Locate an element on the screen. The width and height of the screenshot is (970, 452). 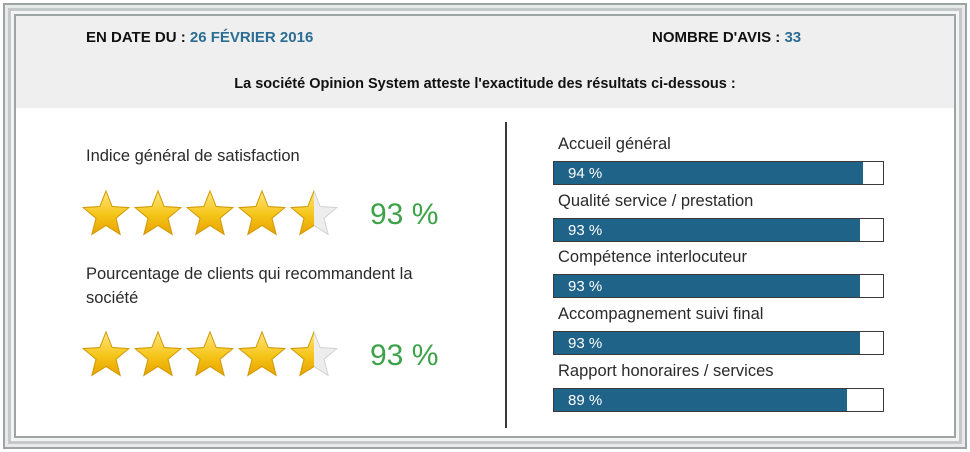
review-date: EN DATE DU : 26 FÉVRIER 2016 is located at coordinates (199, 37).